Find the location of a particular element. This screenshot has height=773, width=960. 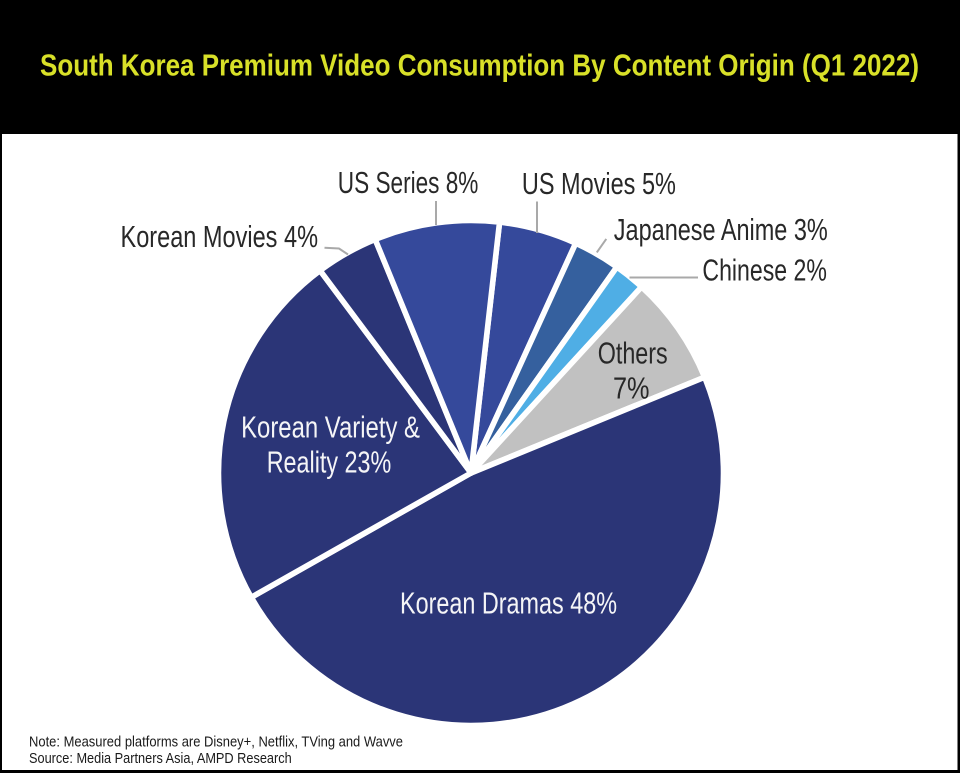

svg-text: Chinese 2% is located at coordinates (764, 269).